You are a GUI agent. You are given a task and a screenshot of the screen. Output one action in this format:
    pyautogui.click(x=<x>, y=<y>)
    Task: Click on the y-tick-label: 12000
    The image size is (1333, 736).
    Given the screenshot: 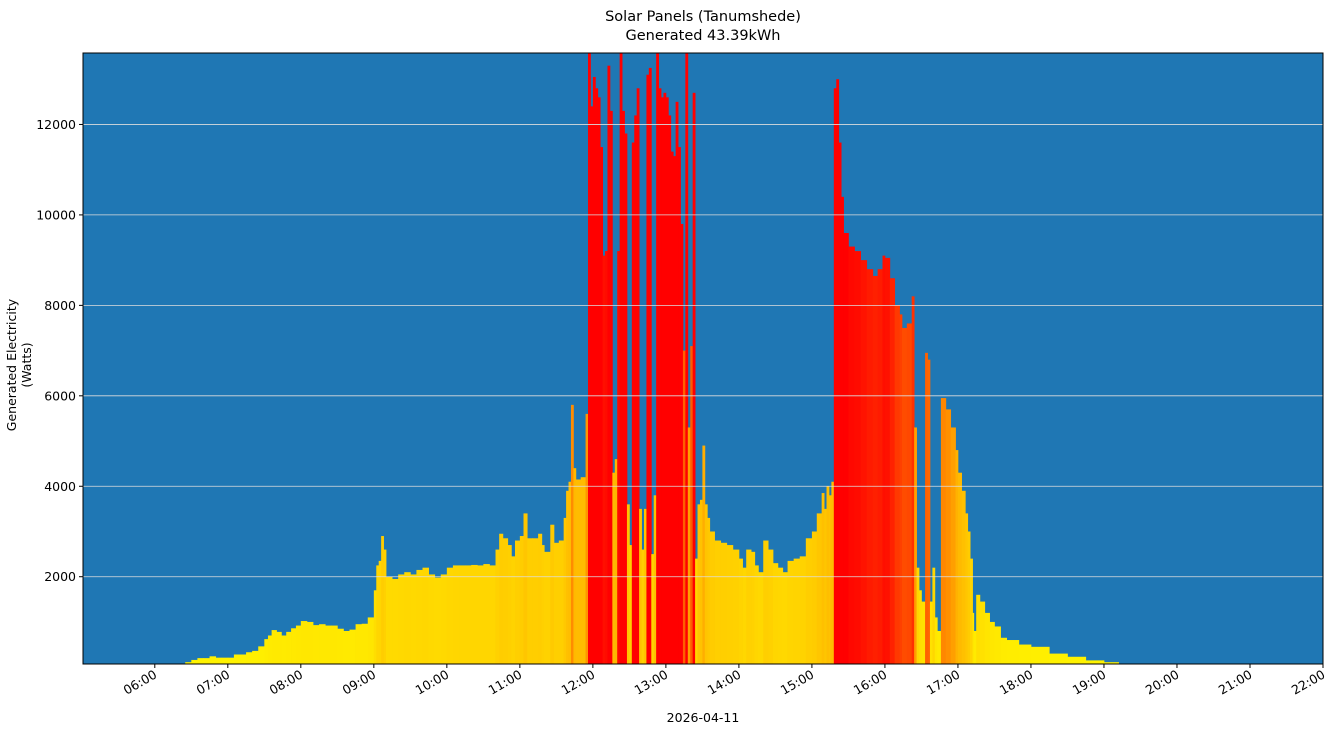 What is the action you would take?
    pyautogui.click(x=56, y=124)
    